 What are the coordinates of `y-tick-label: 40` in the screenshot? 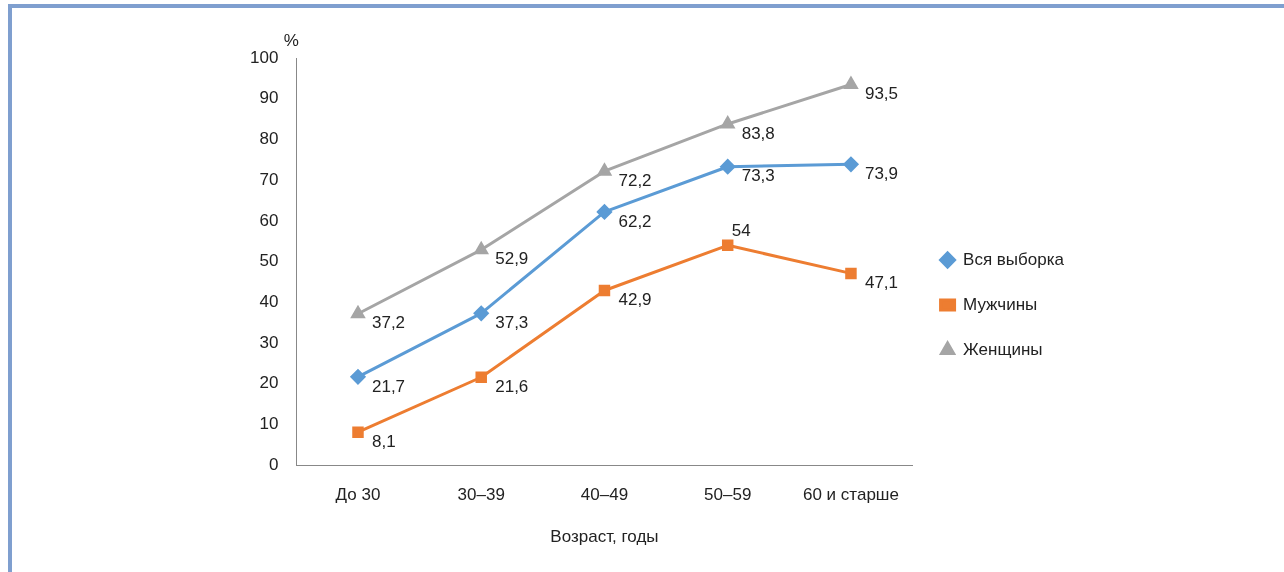 It's located at (269, 302).